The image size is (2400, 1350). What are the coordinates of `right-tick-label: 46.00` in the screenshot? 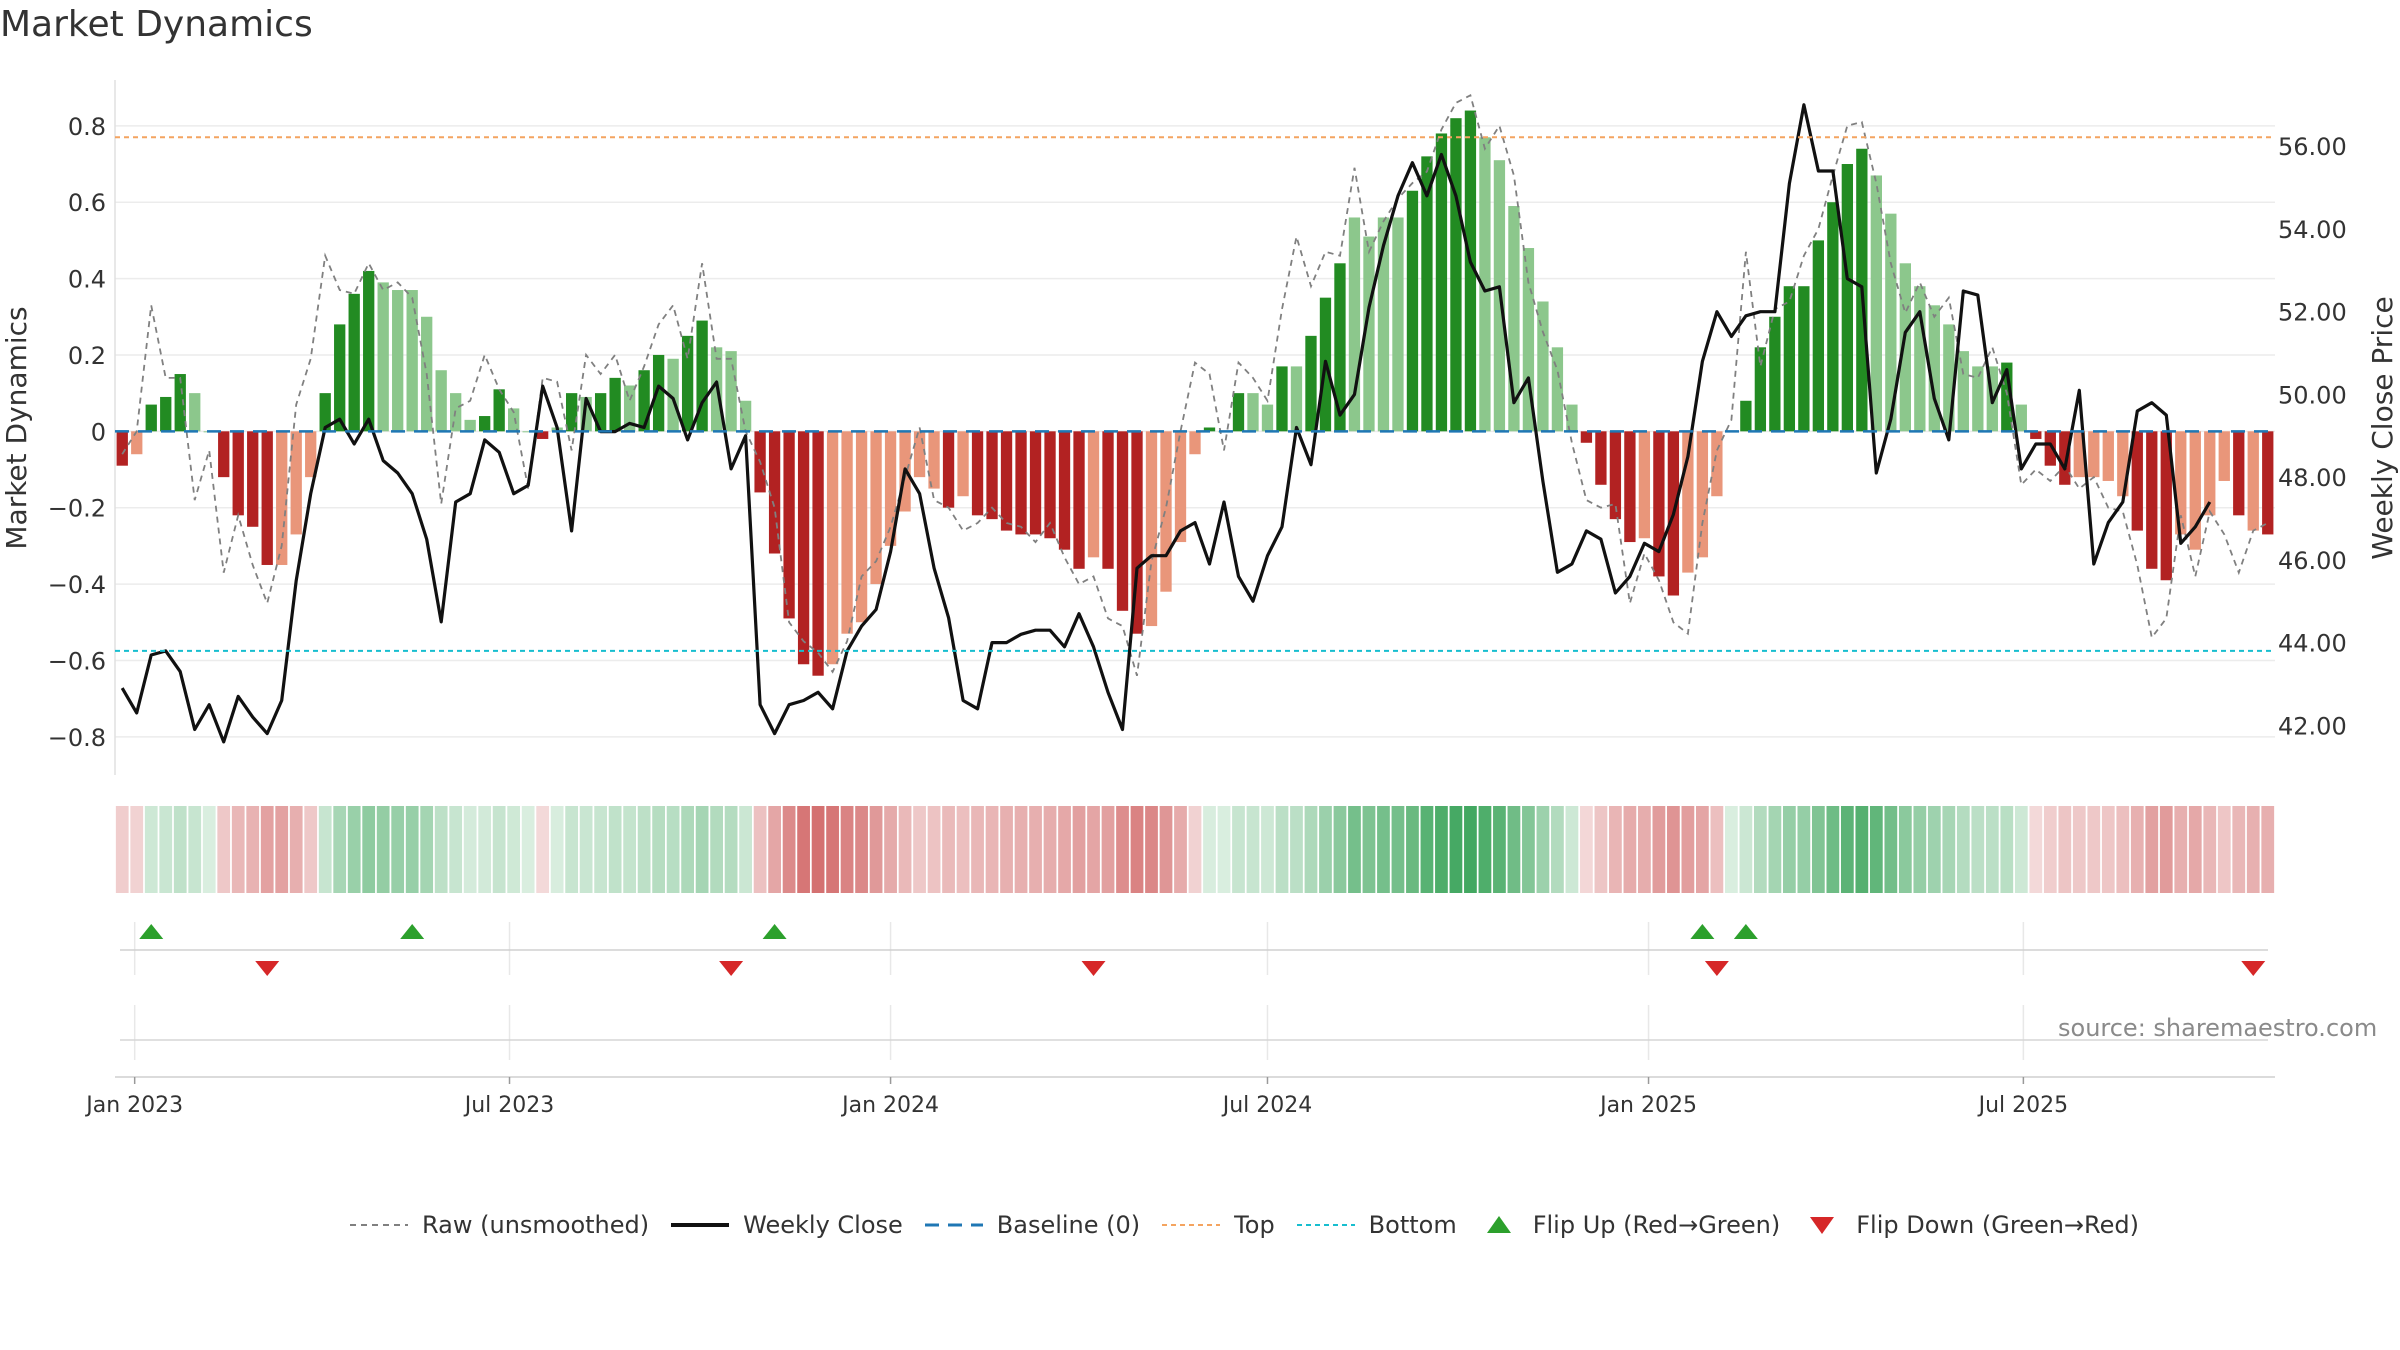 It's located at (2312, 561).